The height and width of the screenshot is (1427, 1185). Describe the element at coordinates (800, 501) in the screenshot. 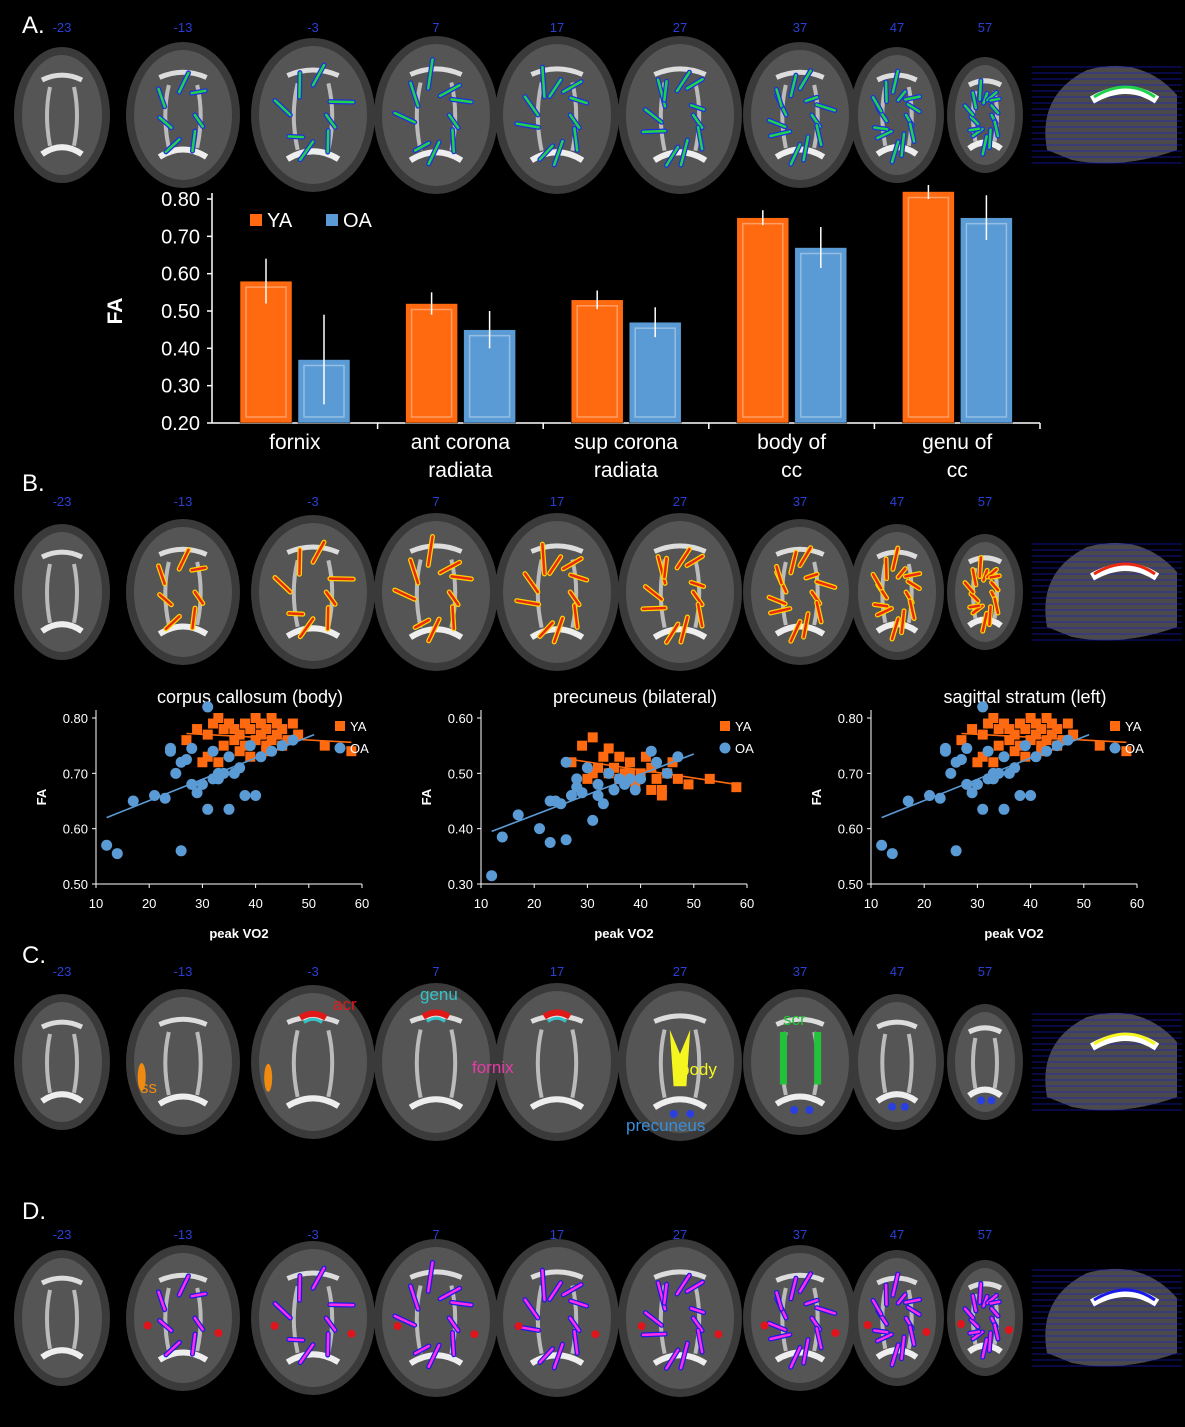

I see `slice-number: 37` at that location.